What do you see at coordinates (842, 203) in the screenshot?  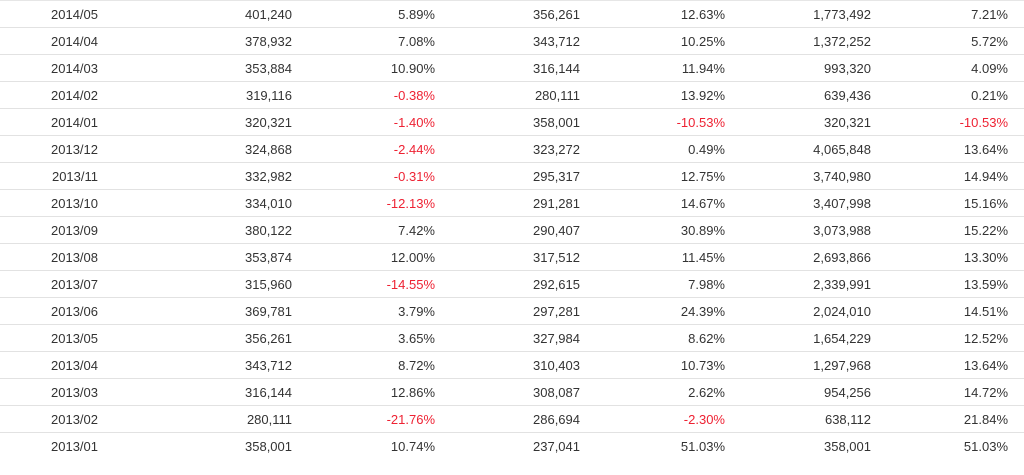 I see `cumulative-cell: 3,407,998` at bounding box center [842, 203].